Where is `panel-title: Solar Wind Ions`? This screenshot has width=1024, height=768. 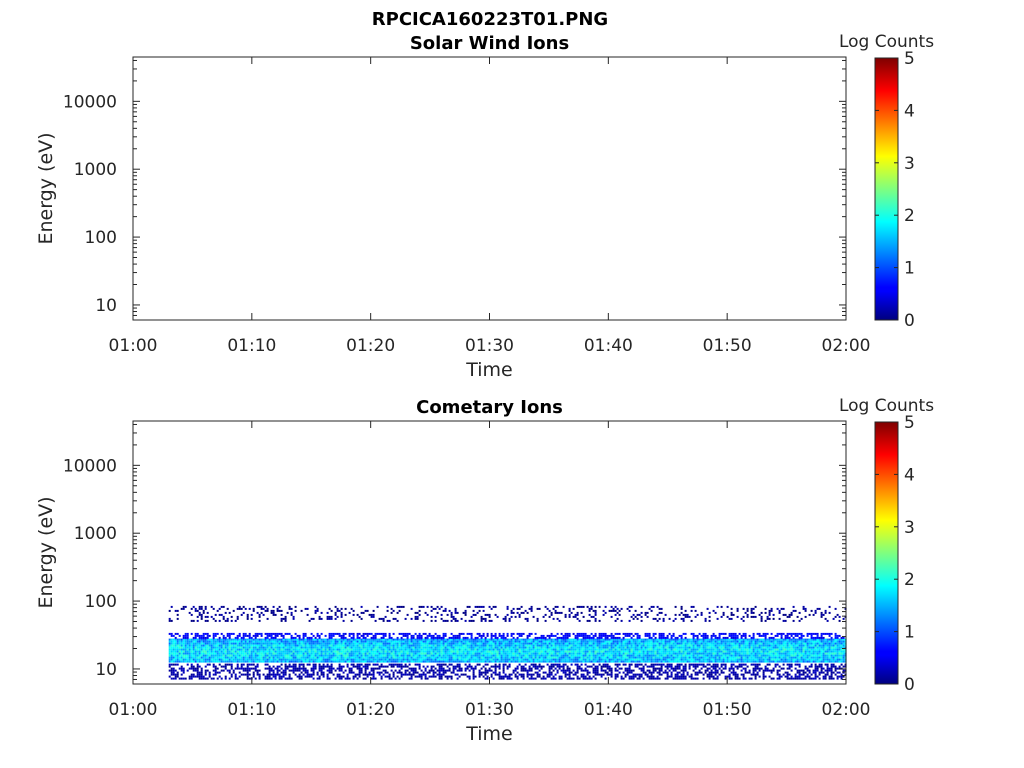
panel-title: Solar Wind Ions is located at coordinates (489, 43).